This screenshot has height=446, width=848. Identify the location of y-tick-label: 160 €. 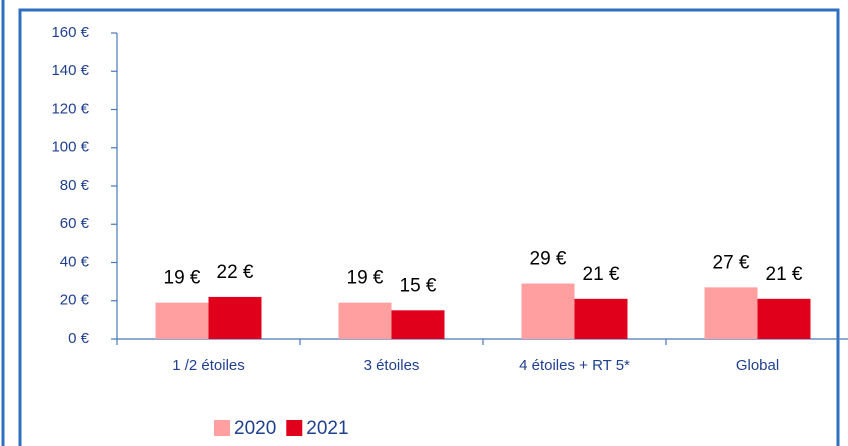
(70, 32).